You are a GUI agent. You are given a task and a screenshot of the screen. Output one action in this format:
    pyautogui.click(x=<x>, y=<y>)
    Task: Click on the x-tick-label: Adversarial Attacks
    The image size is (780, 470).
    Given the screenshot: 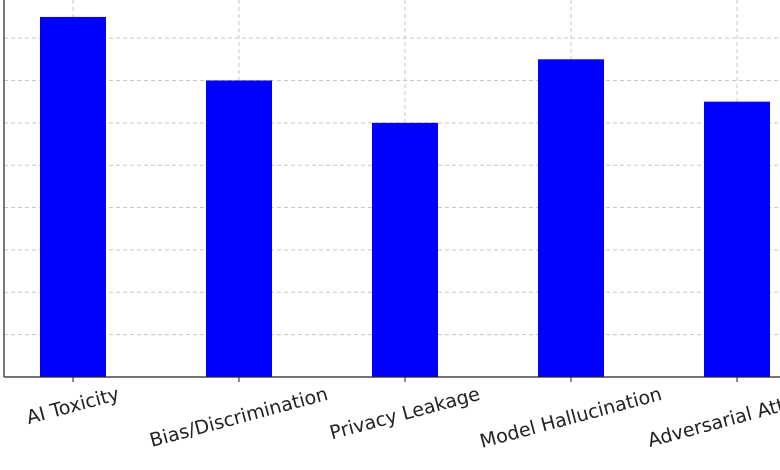 What is the action you would take?
    pyautogui.click(x=712, y=417)
    